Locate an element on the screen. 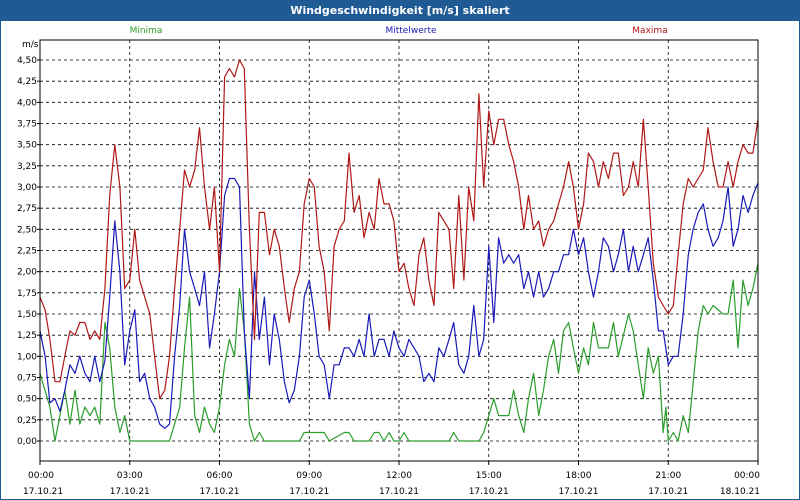 This screenshot has width=800, height=500. y-tick-label: 3,25 is located at coordinates (27, 167).